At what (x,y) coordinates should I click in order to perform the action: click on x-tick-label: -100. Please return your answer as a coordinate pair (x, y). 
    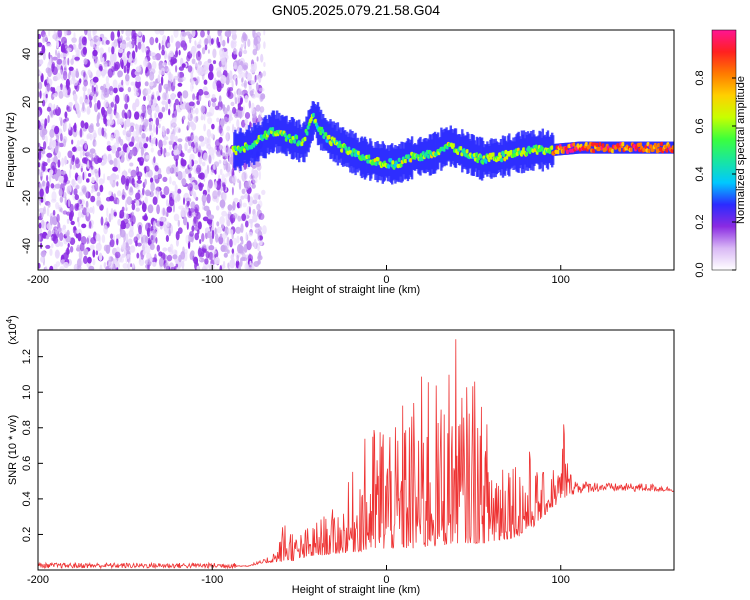
    Looking at the image, I should click on (212, 280).